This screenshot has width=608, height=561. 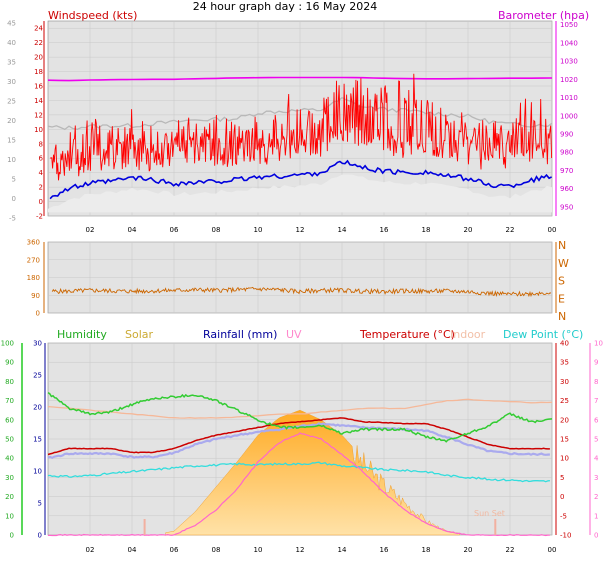 What do you see at coordinates (144, 527) in the screenshot?
I see `sunrise-marker` at bounding box center [144, 527].